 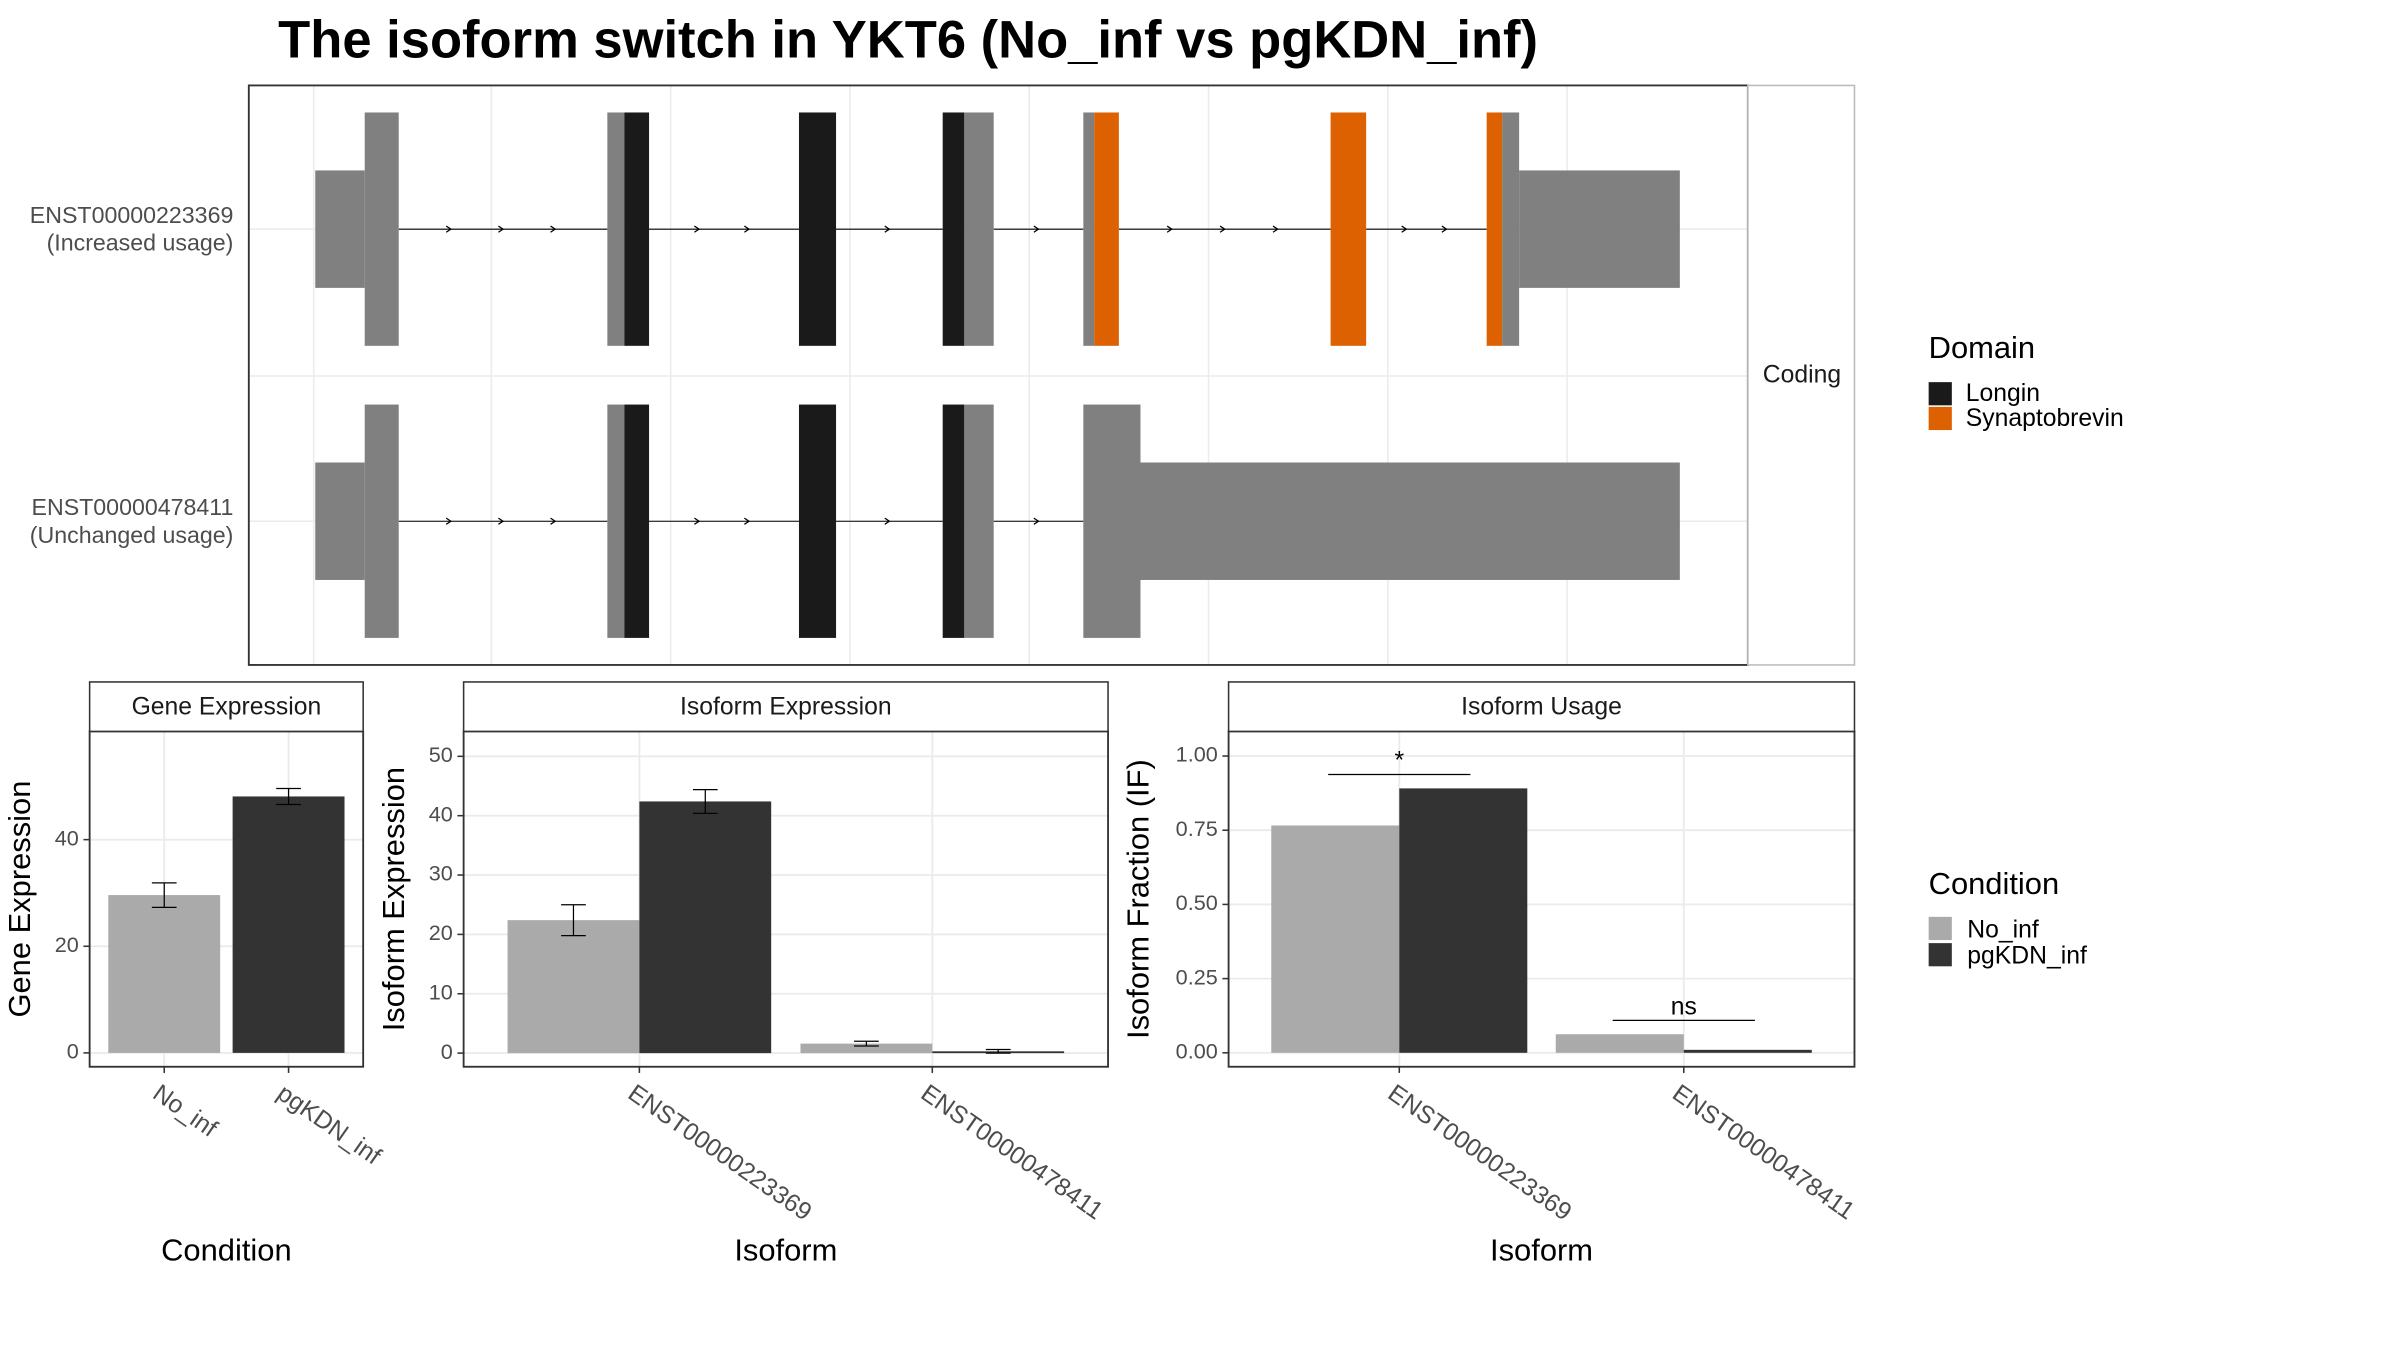 What do you see at coordinates (19, 899) in the screenshot?
I see `y-axis-title: Gene Expression` at bounding box center [19, 899].